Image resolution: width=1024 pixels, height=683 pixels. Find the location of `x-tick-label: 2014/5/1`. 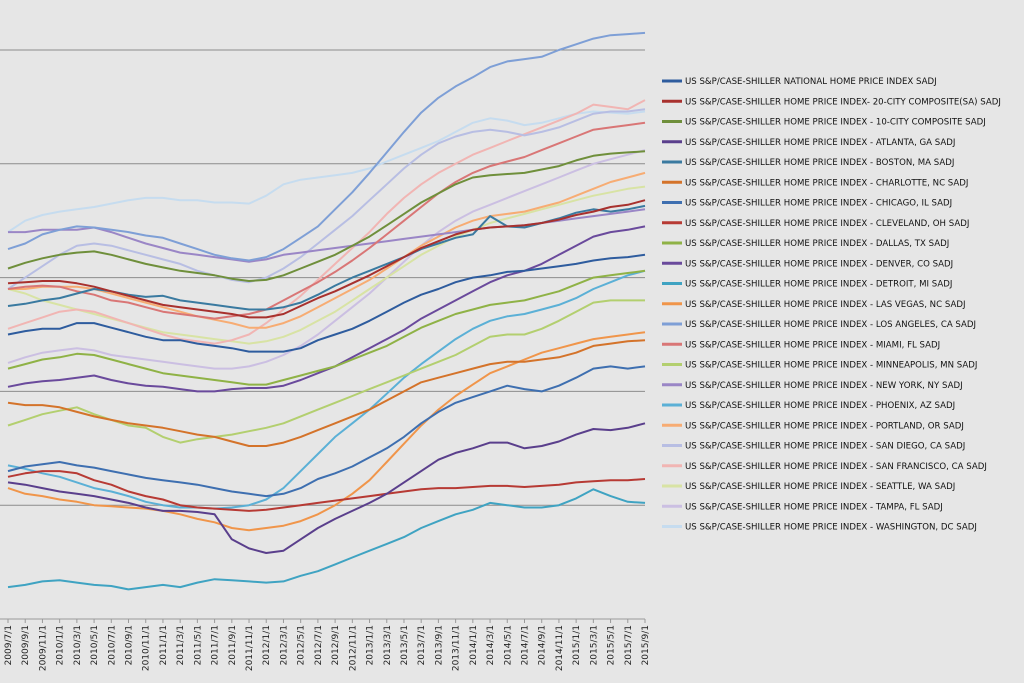

x-tick-label: 2014/5/1 is located at coordinates (508, 645).